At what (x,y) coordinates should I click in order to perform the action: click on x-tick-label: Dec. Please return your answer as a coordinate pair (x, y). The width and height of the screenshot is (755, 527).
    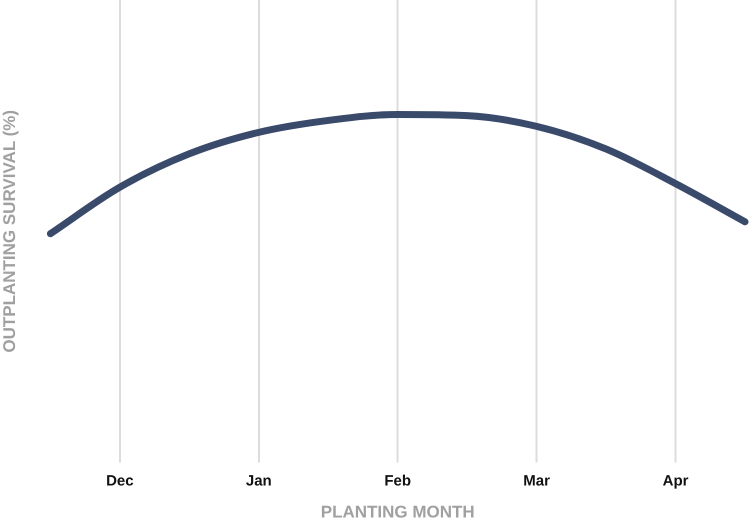
    Looking at the image, I should click on (120, 481).